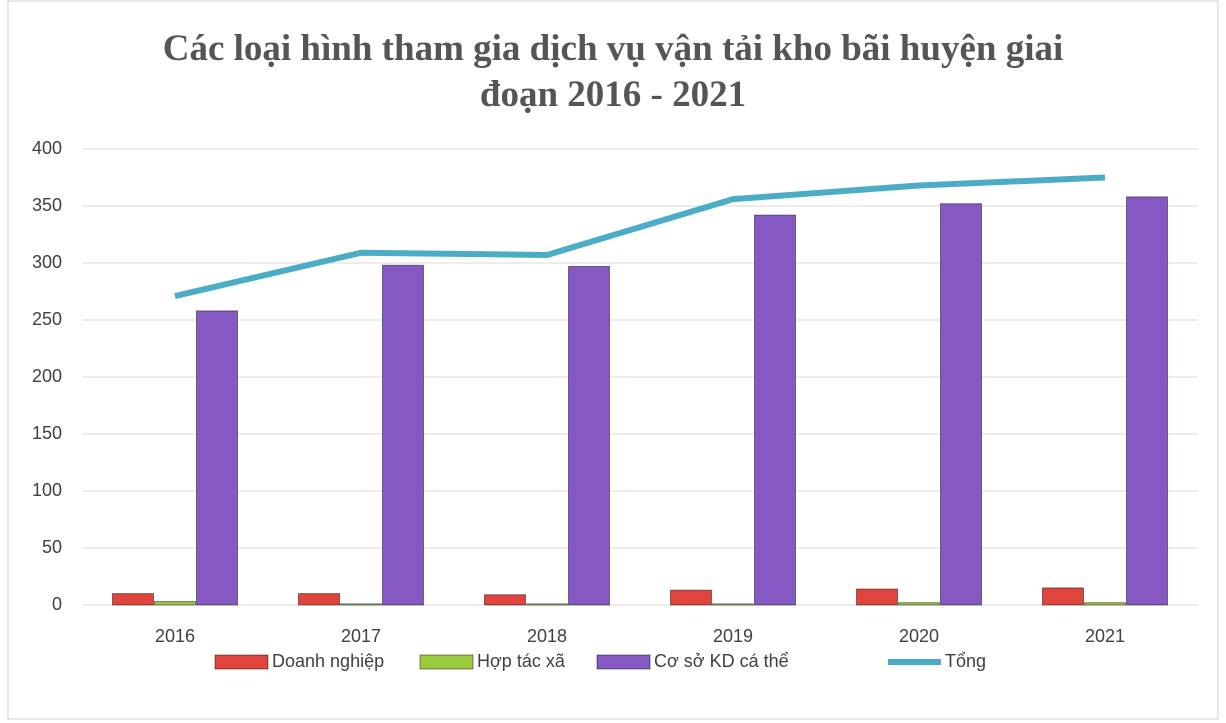 The height and width of the screenshot is (723, 1226). Describe the element at coordinates (175, 636) in the screenshot. I see `x-tick-label: 2016` at that location.